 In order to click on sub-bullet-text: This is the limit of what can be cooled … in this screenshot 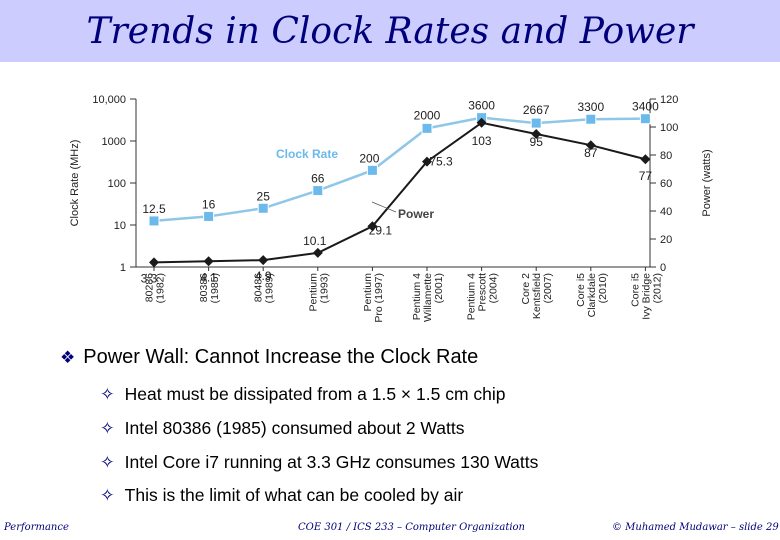, I will do `click(294, 495)`.